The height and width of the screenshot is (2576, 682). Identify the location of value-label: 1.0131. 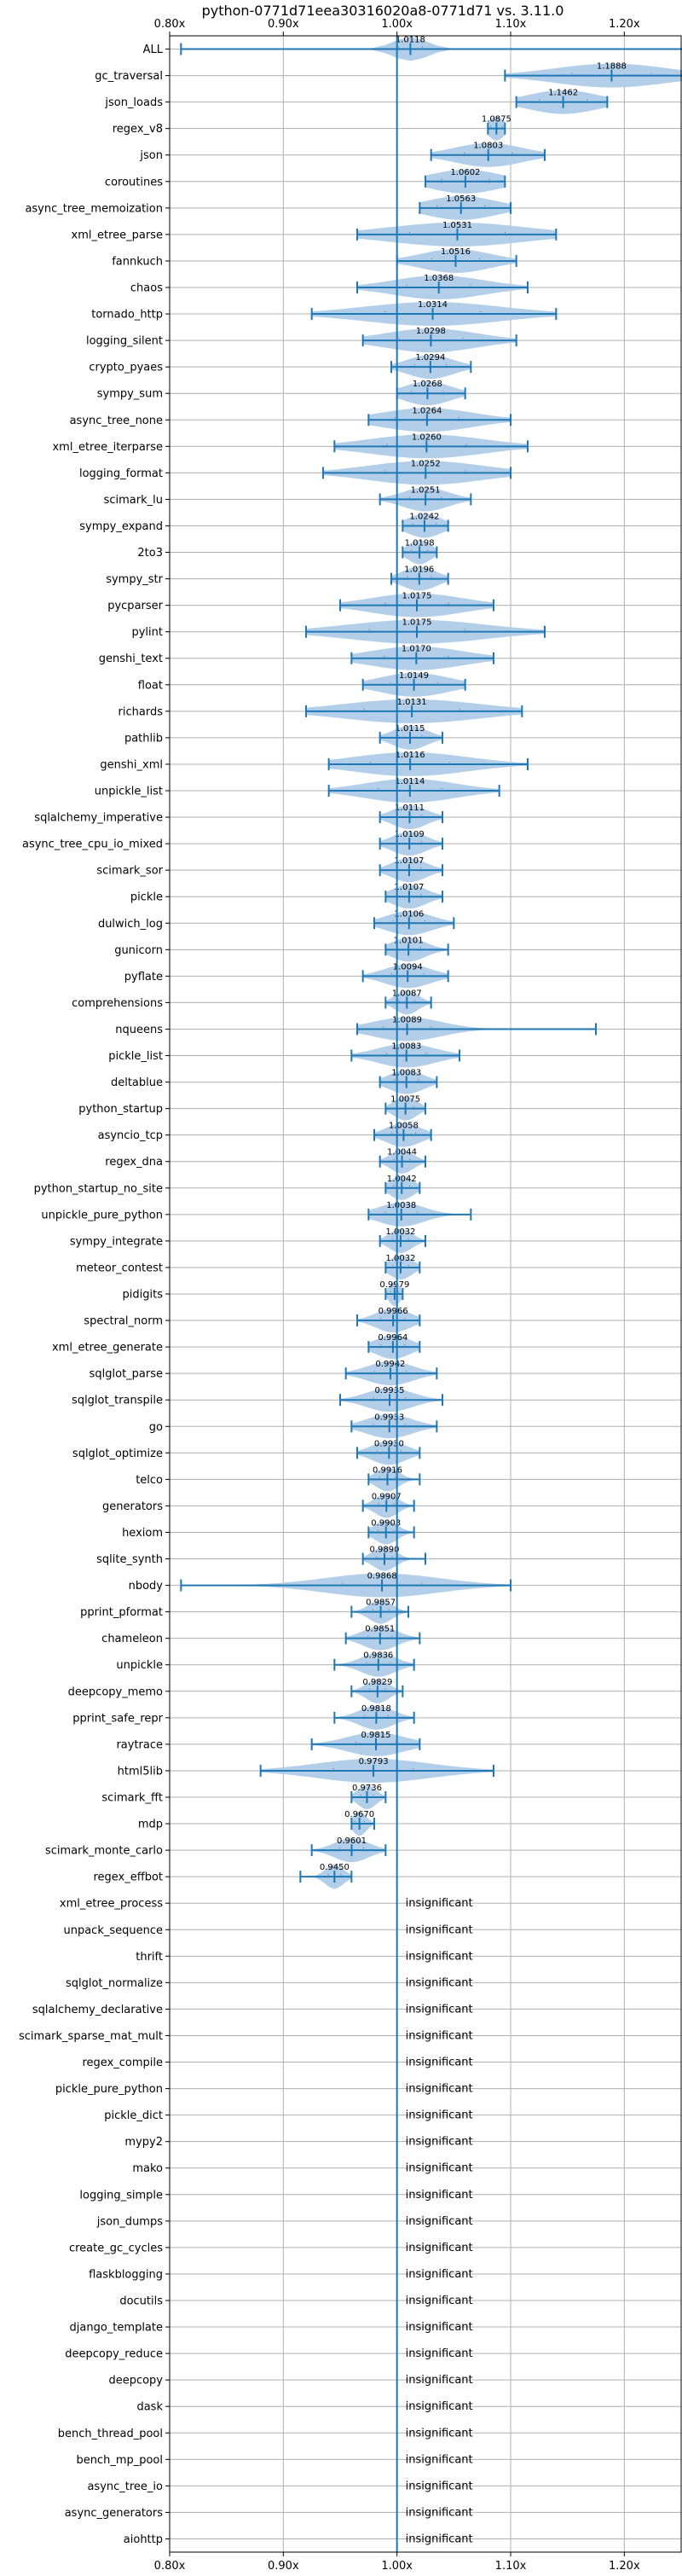
(412, 702).